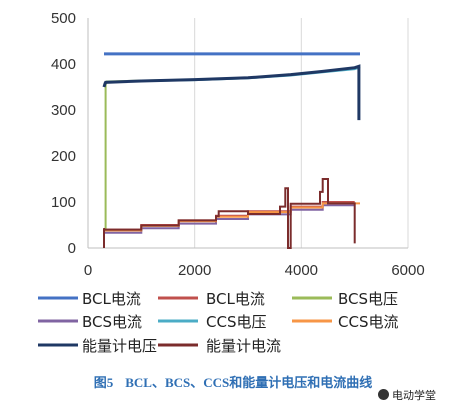  I want to click on legend-label: BCS电压, so click(368, 299).